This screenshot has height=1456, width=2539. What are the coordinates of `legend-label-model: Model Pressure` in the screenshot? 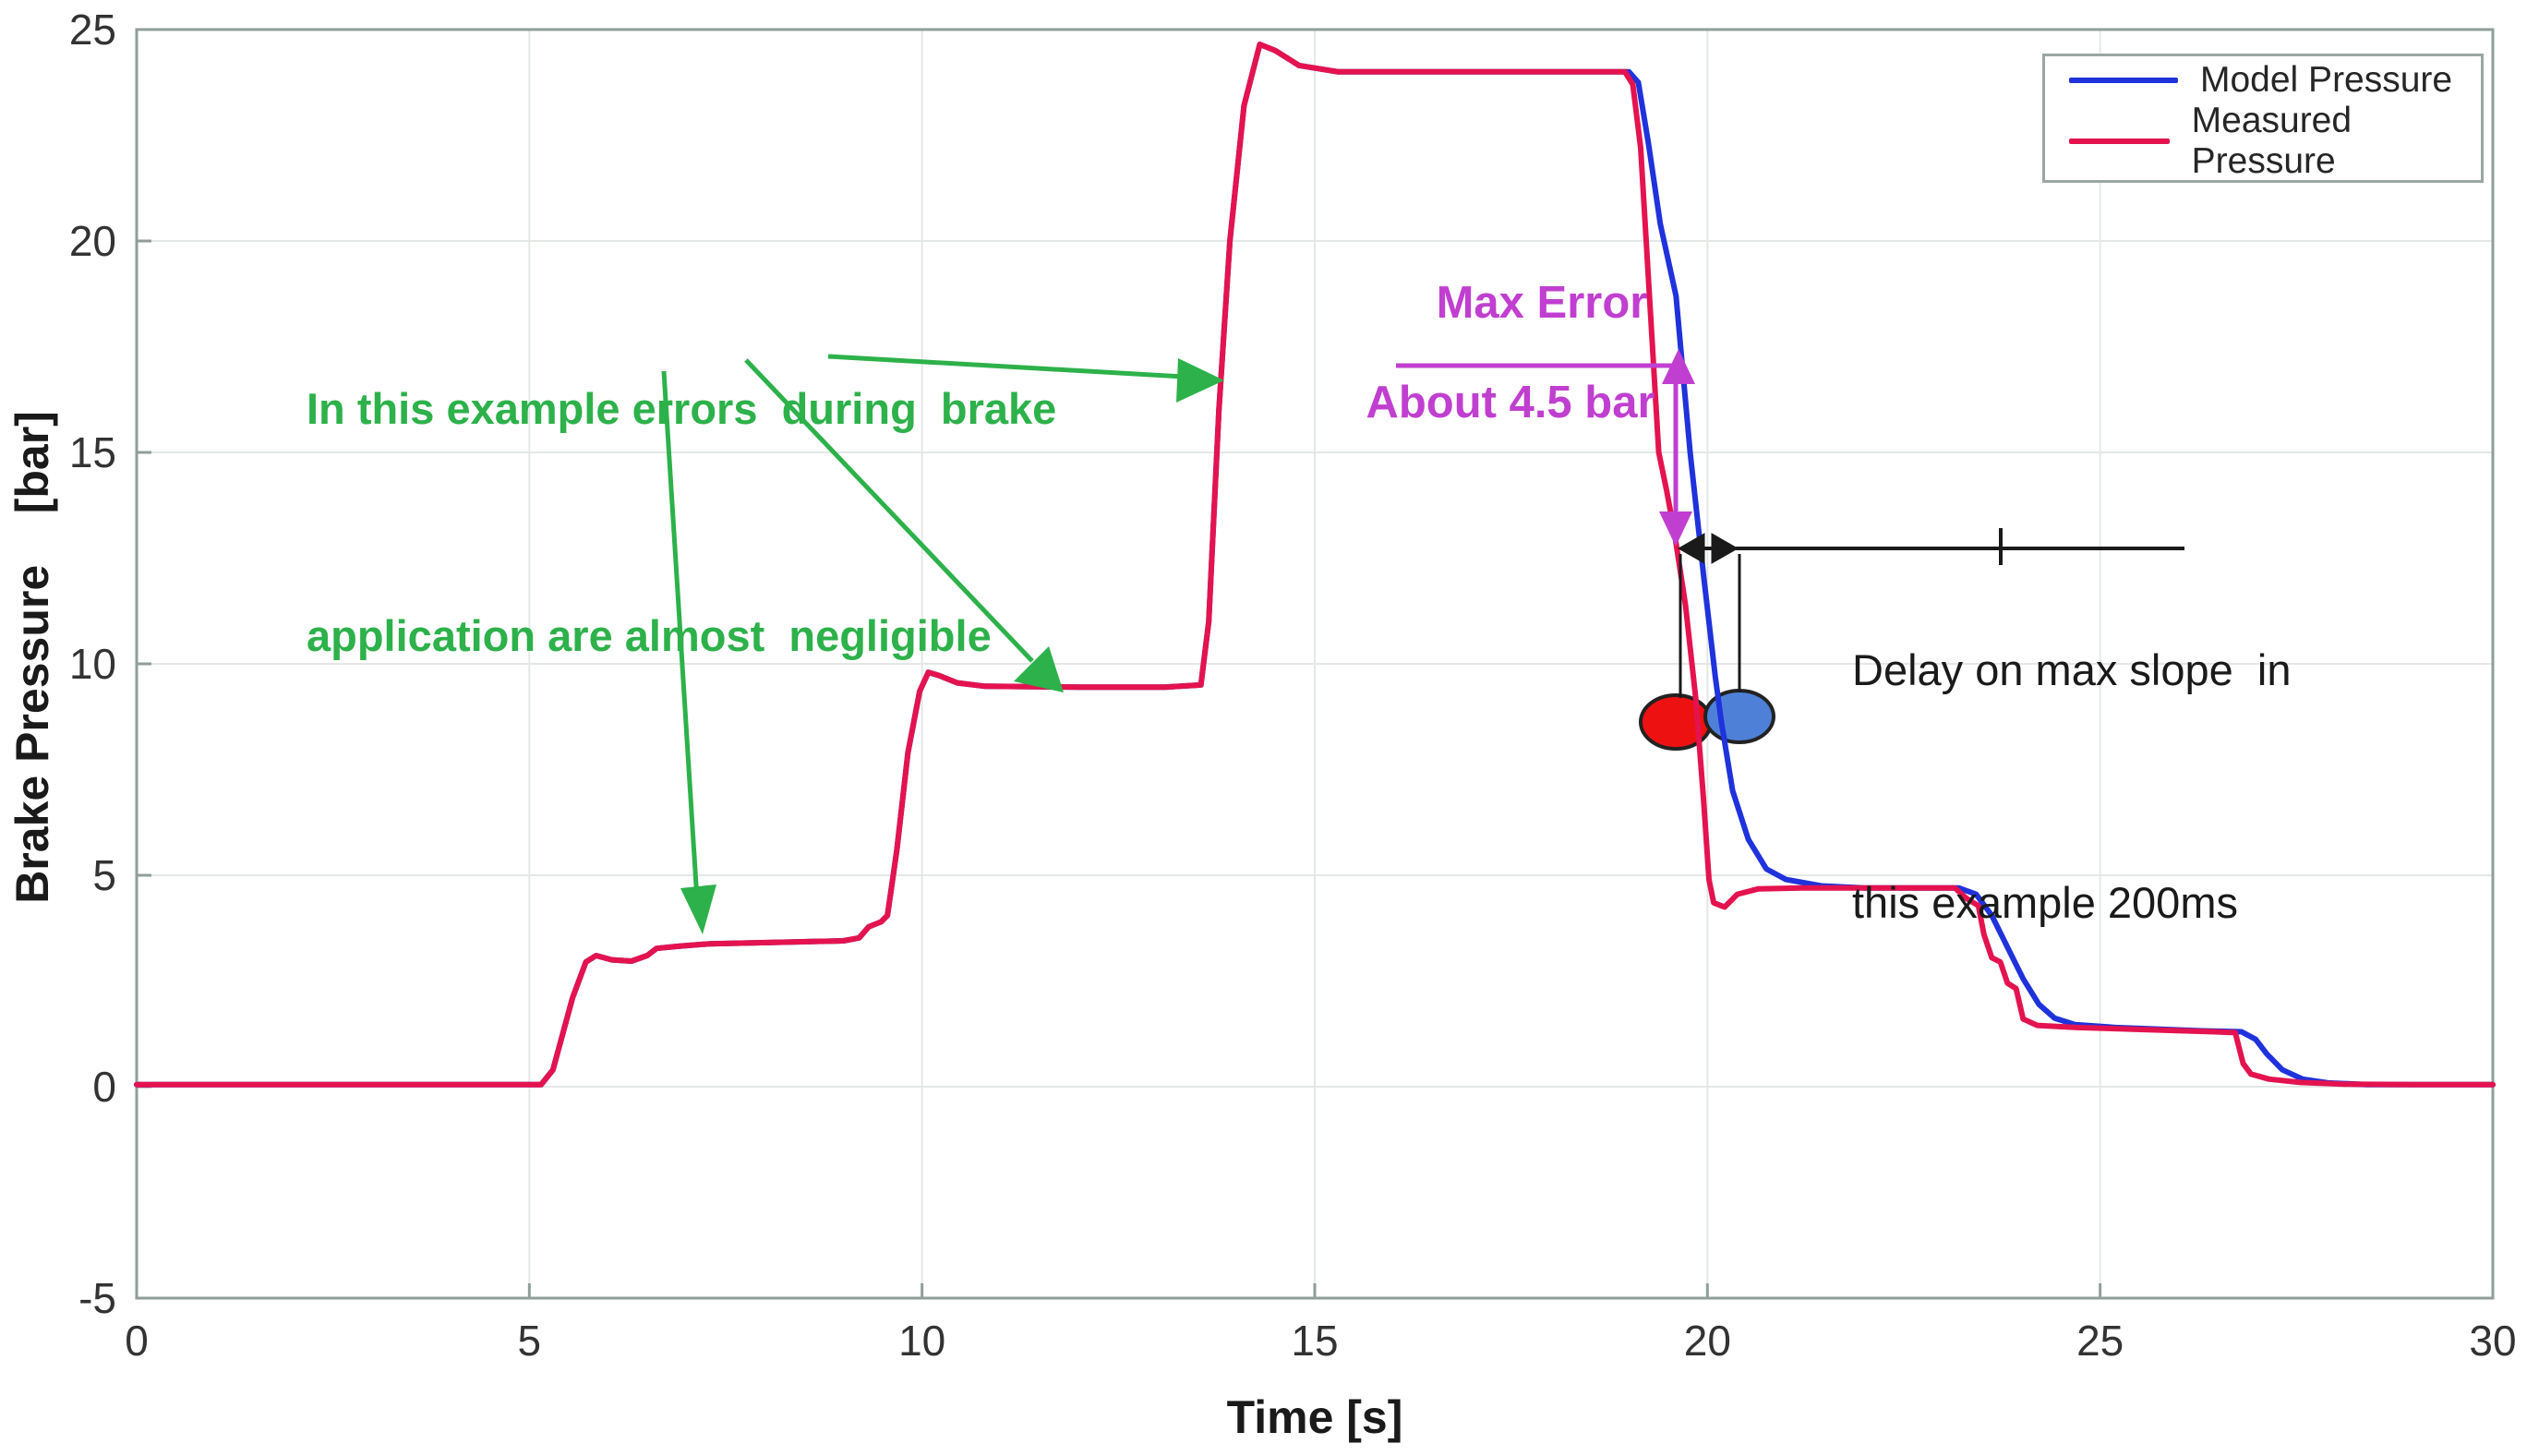 It's located at (2326, 80).